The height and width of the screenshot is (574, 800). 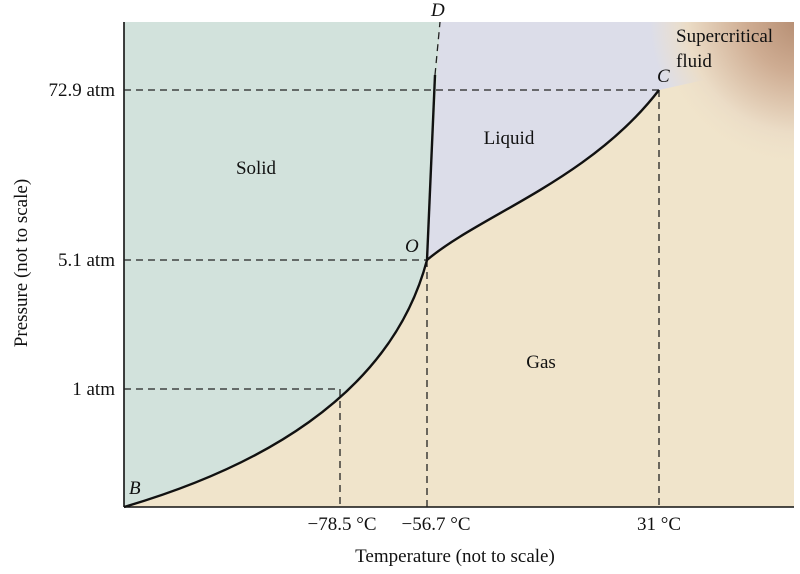 What do you see at coordinates (541, 362) in the screenshot?
I see `gas-label: Gas` at bounding box center [541, 362].